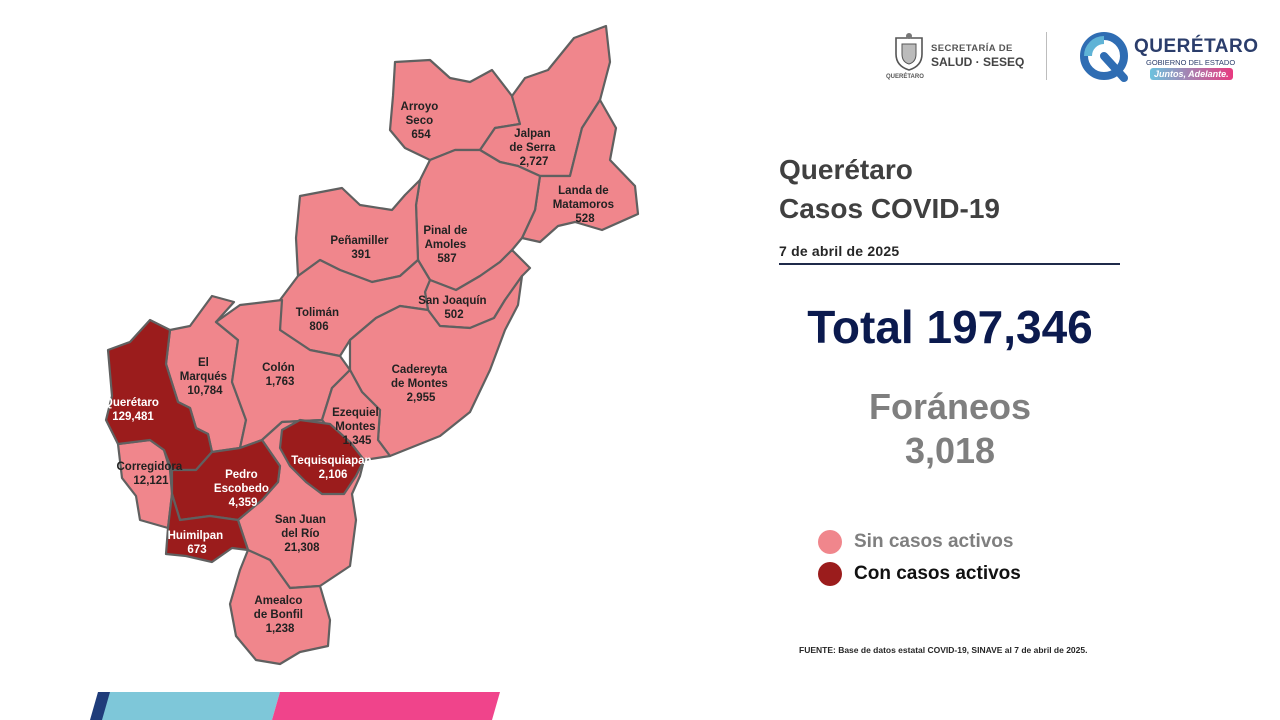  I want to click on label-toliman: Tolimán 806, so click(319, 320).